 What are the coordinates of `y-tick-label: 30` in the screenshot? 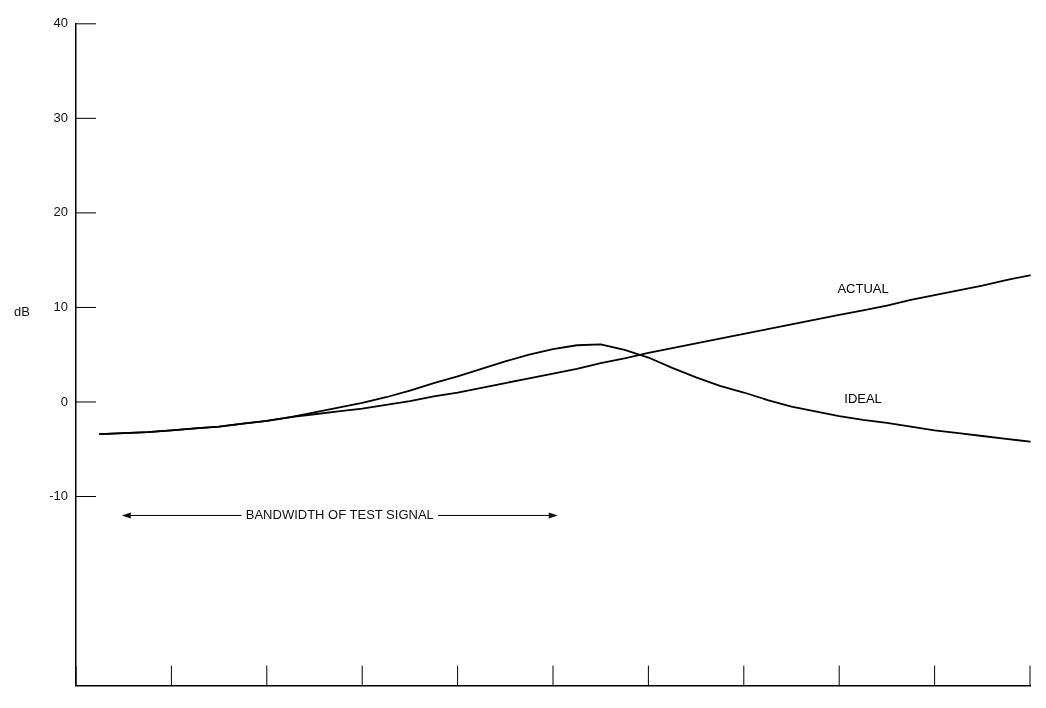 It's located at (60, 117).